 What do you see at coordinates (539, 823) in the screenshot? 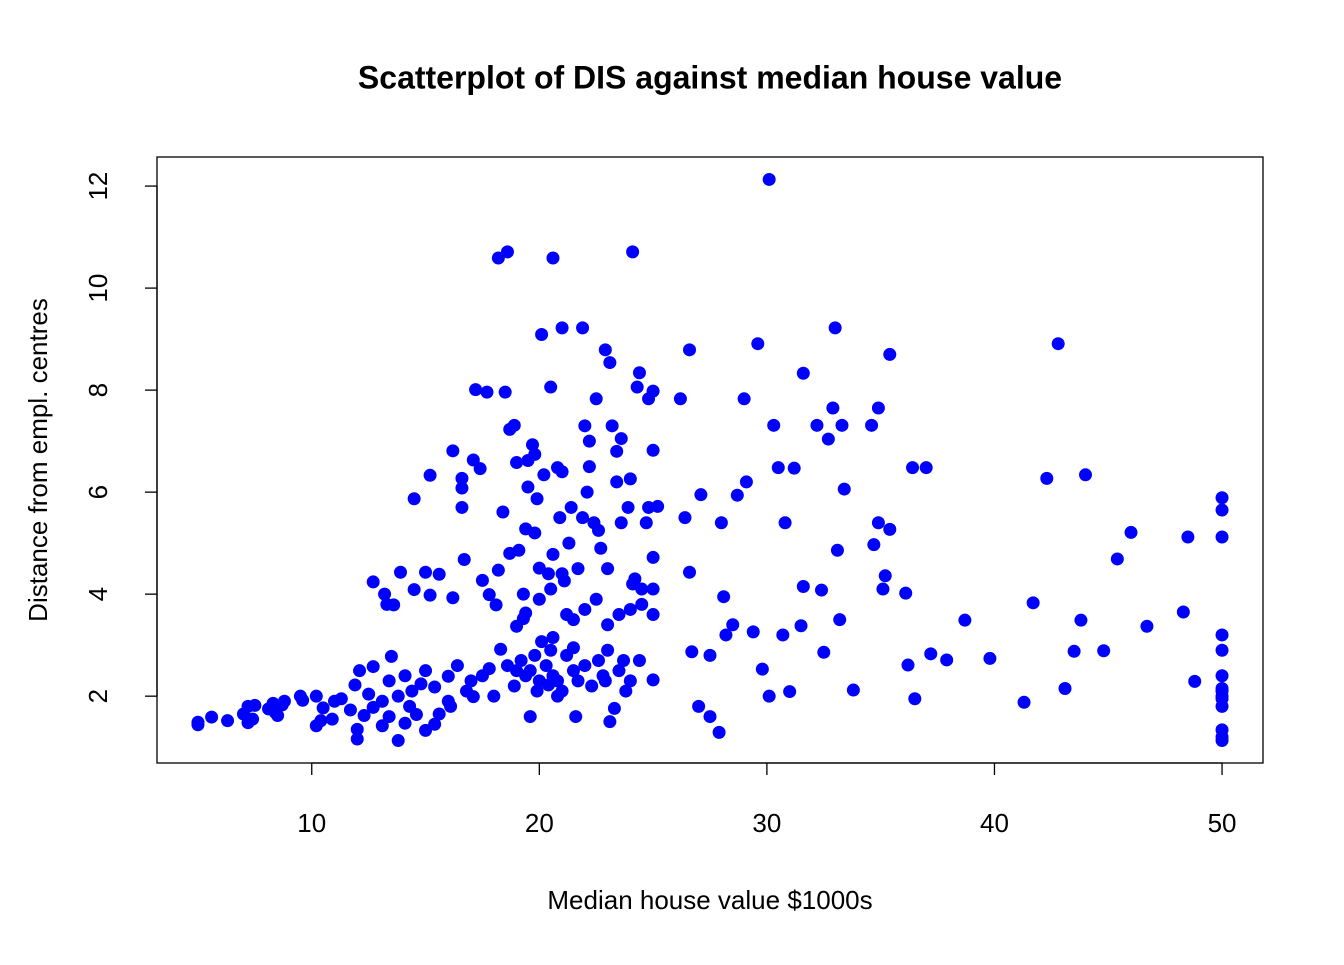
I see `x-tick-label: 20` at bounding box center [539, 823].